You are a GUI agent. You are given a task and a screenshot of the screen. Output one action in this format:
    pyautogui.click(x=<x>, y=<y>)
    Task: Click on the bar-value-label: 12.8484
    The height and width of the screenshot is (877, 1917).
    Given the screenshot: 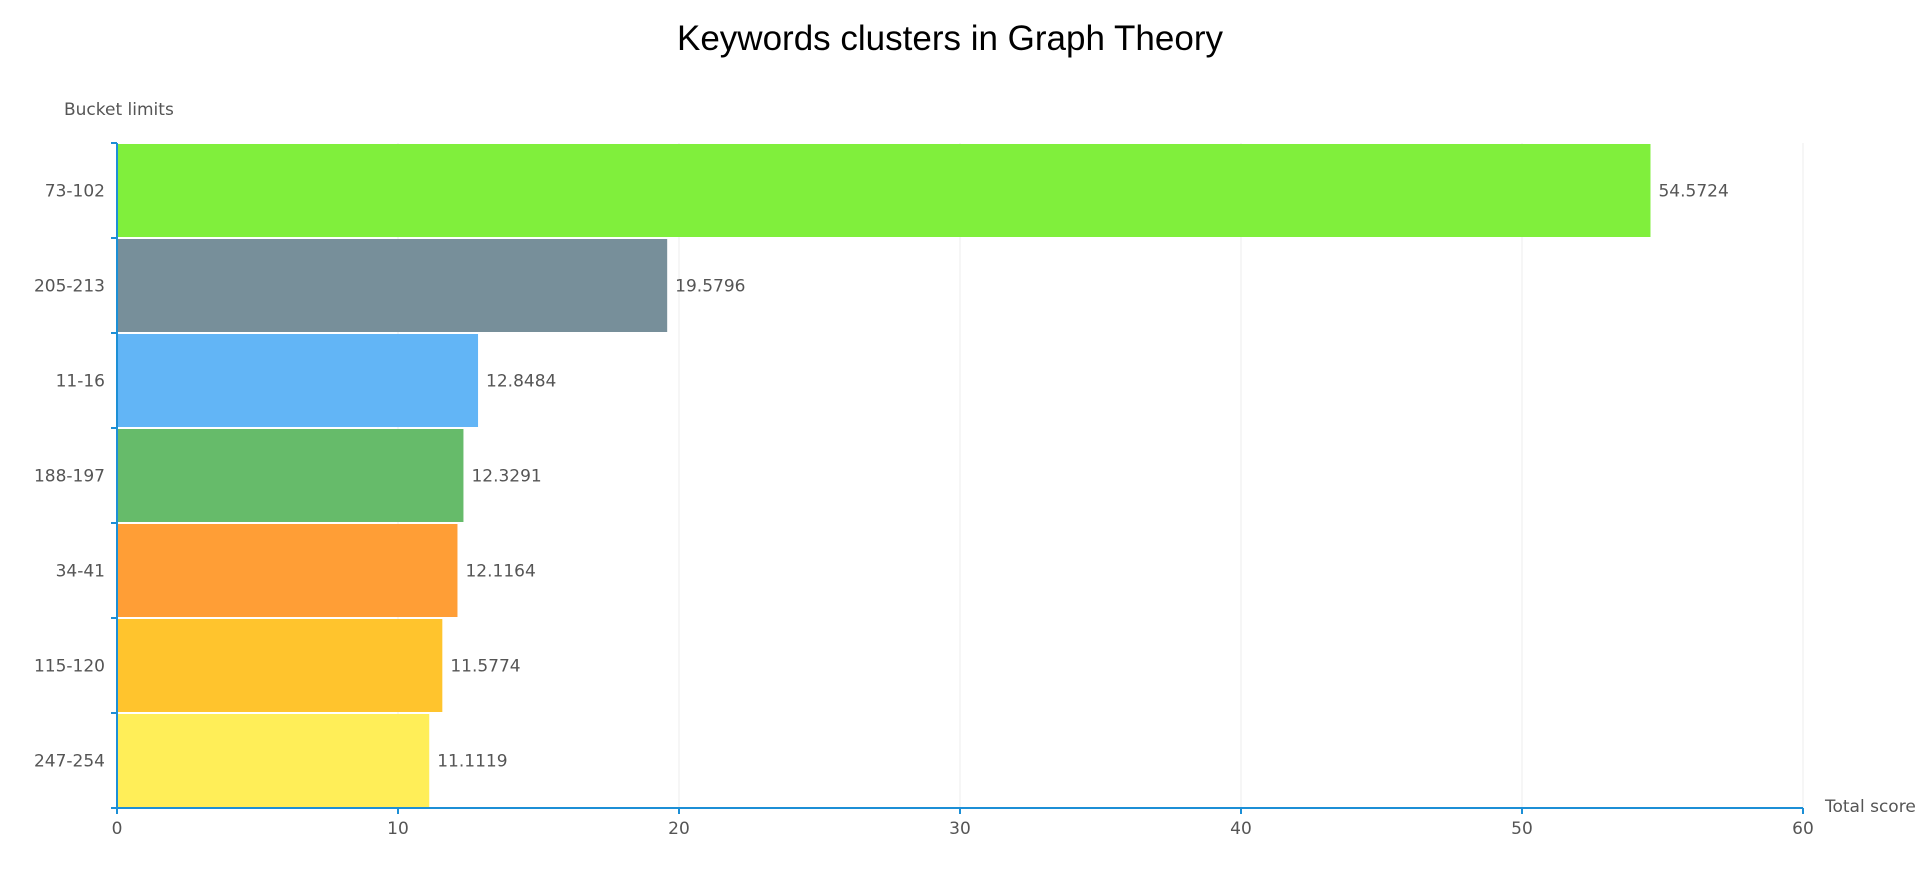 What is the action you would take?
    pyautogui.click(x=521, y=382)
    